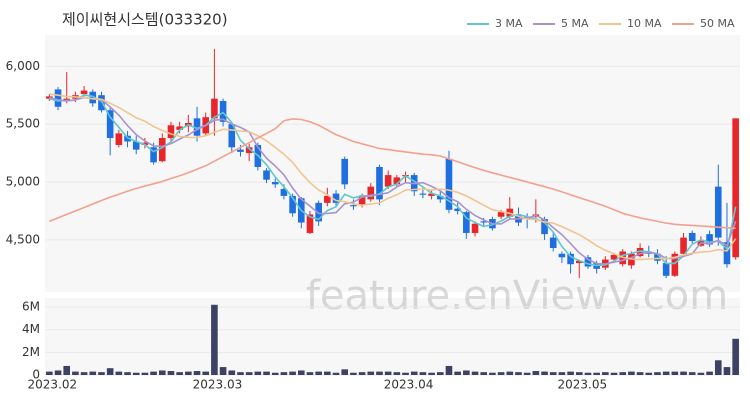 The image size is (750, 400). What do you see at coordinates (218, 385) in the screenshot?
I see `x-tick-label: 2023.03` at bounding box center [218, 385].